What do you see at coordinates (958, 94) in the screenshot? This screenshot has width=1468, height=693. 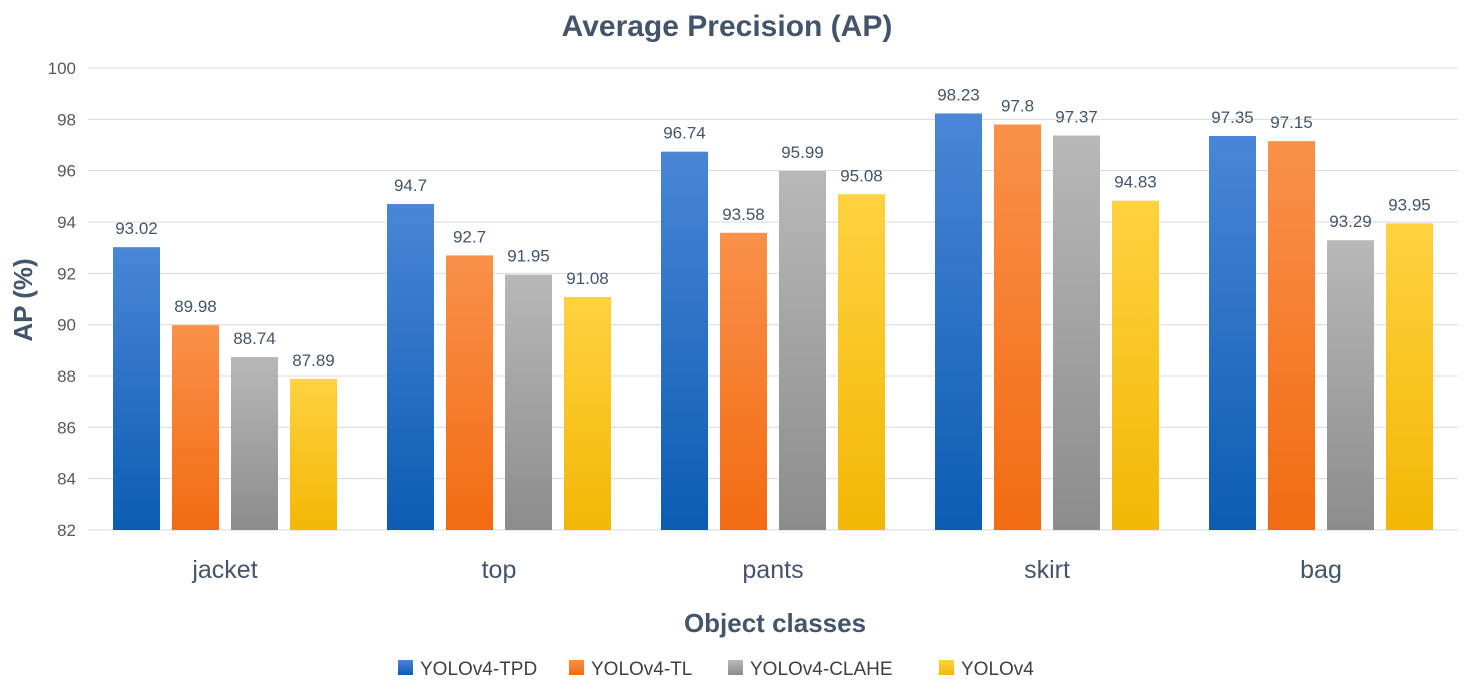 I see `data-label: 98.23` at bounding box center [958, 94].